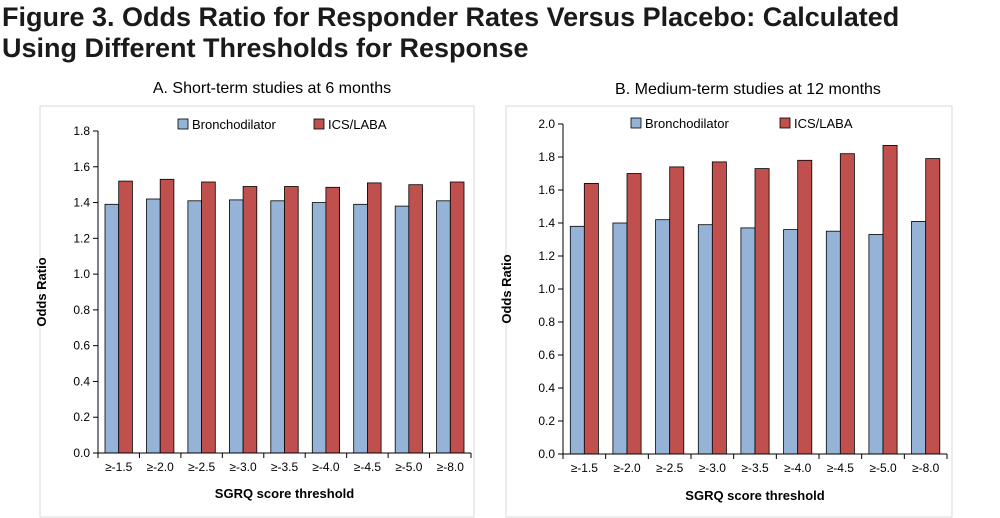 The width and height of the screenshot is (1000, 518). Describe the element at coordinates (798, 468) in the screenshot. I see `chart-b-xtick-label: ≥-4.0` at that location.